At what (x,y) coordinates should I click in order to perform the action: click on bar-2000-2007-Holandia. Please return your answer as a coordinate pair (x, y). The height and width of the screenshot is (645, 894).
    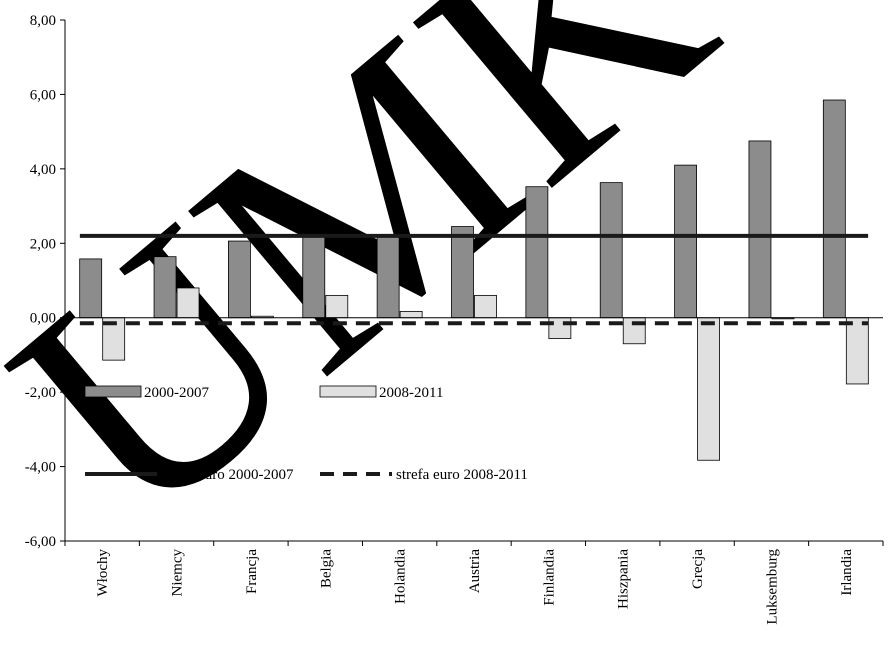
    Looking at the image, I should click on (388, 277).